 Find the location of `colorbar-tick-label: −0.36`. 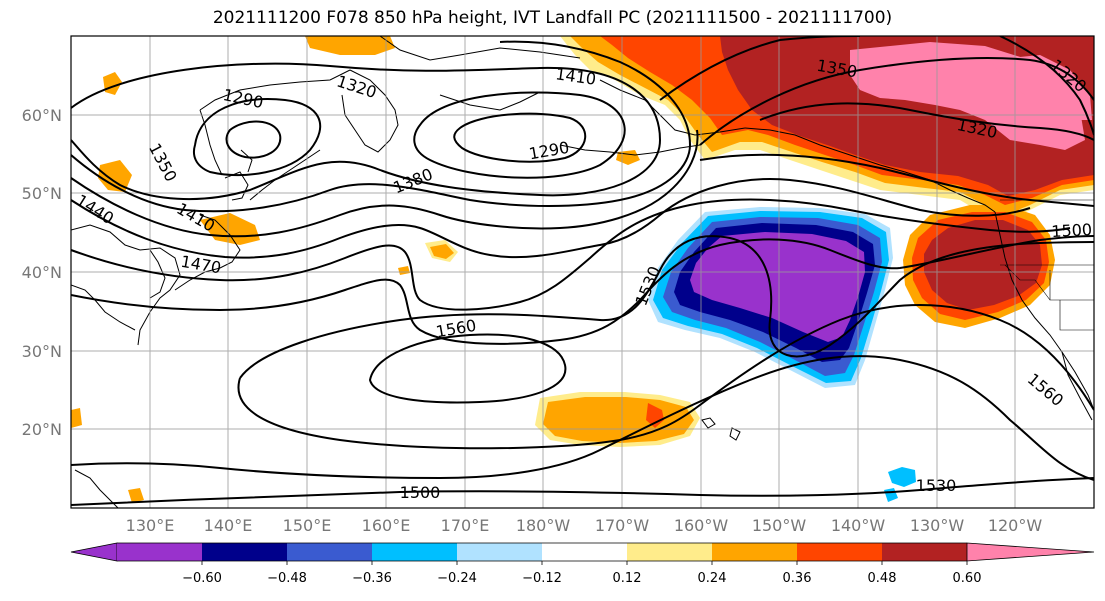

colorbar-tick-label: −0.36 is located at coordinates (372, 578).